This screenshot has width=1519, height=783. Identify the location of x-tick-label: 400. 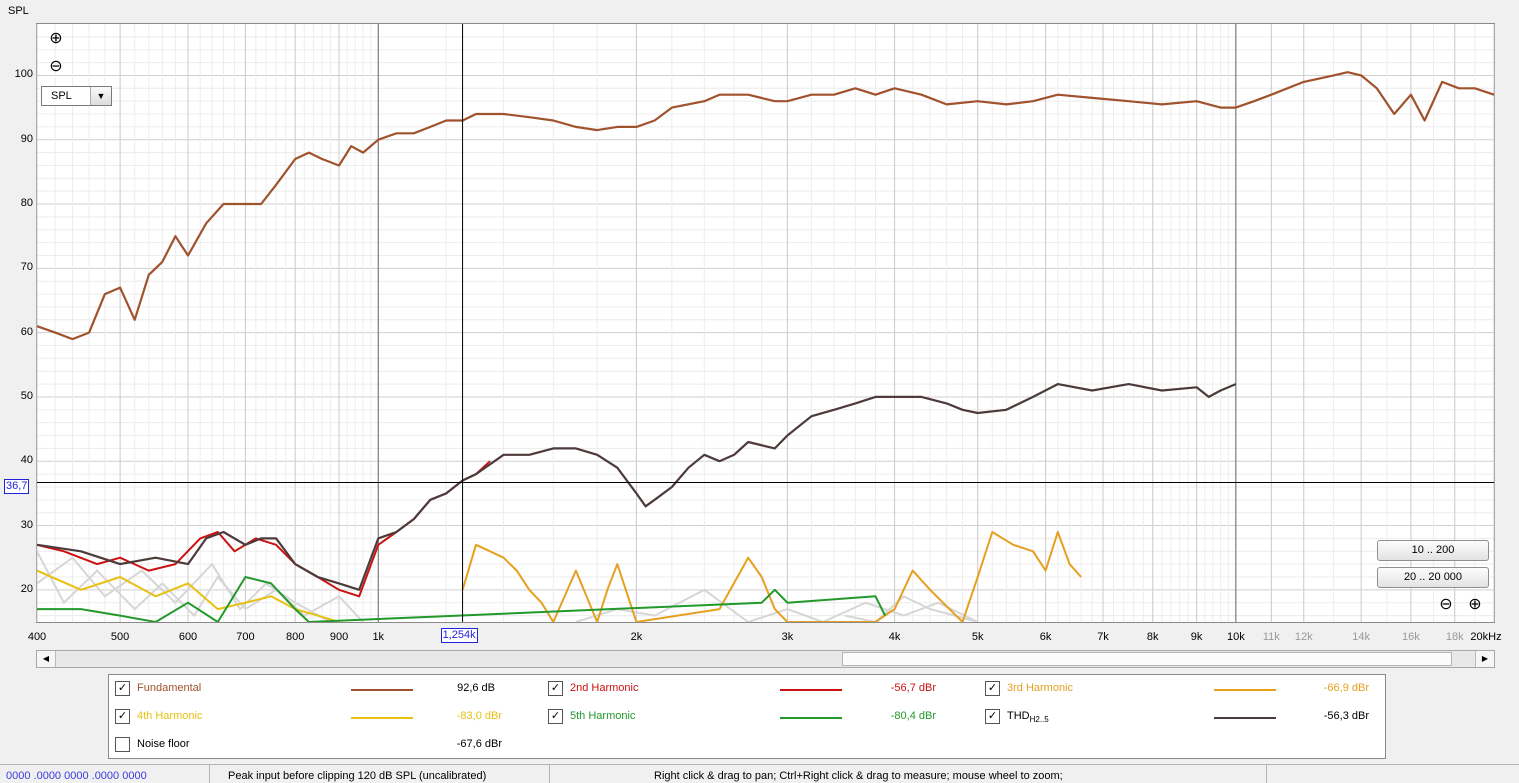
(37, 637).